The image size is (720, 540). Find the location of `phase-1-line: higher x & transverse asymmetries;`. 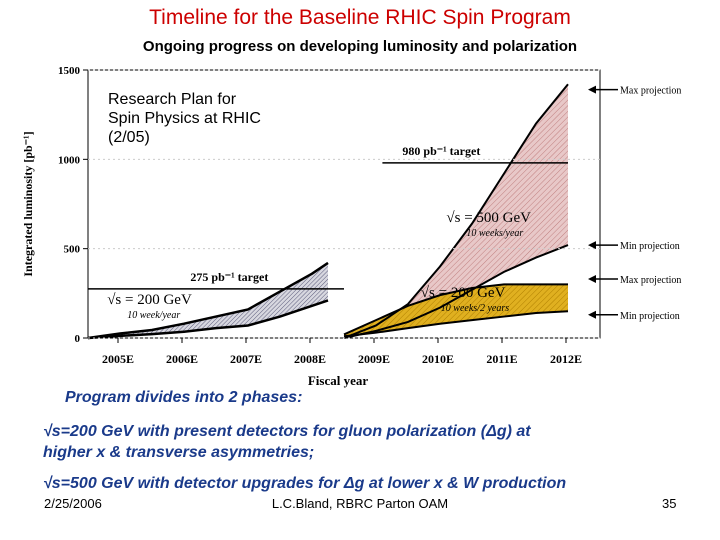

phase-1-line: higher x & transverse asymmetries; is located at coordinates (179, 452).